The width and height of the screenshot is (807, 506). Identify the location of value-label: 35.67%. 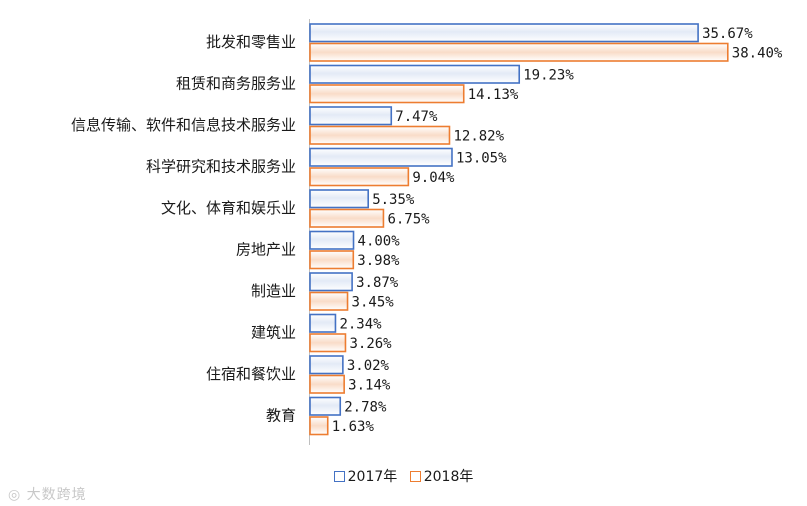
(727, 34).